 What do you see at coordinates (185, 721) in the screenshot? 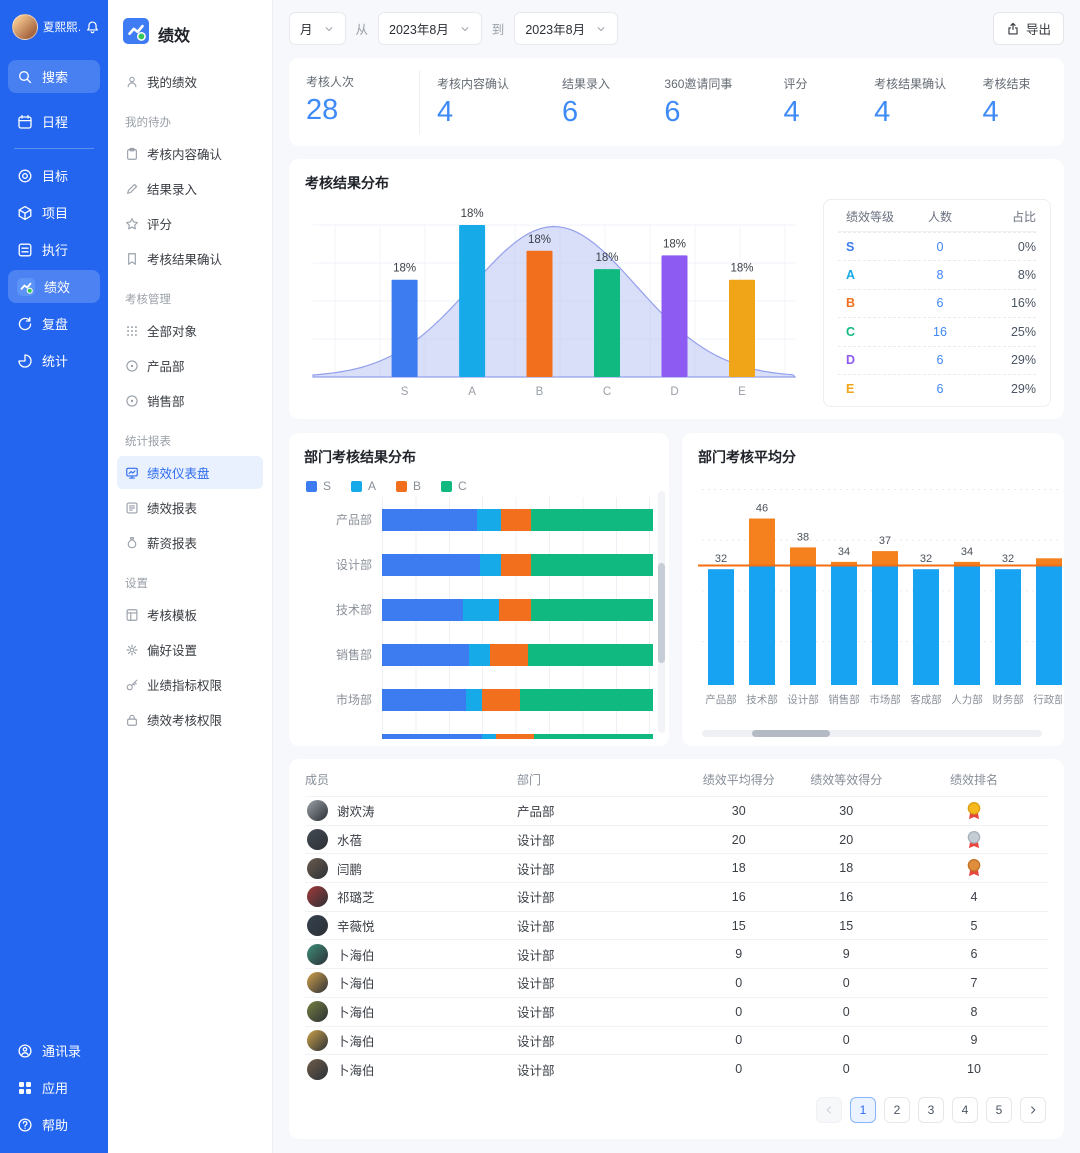
I see `sidebar-item-label: 绩效考核权限` at bounding box center [185, 721].